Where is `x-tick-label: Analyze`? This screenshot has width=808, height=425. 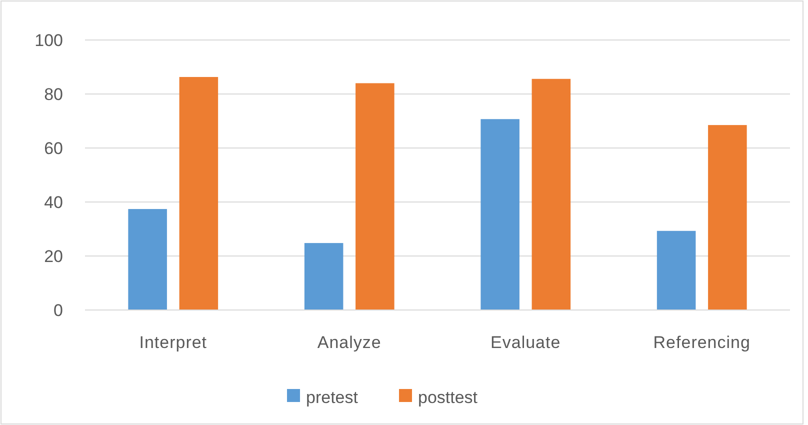 x-tick-label: Analyze is located at coordinates (349, 342).